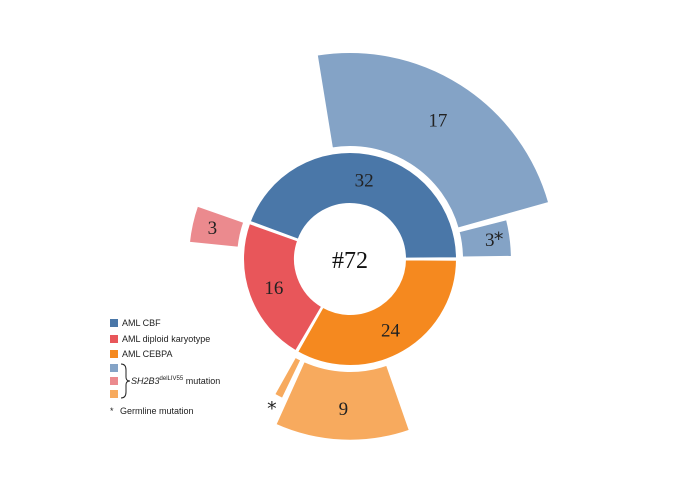 The height and width of the screenshot is (500, 700). I want to click on legend-swatch-mutation-cbf, so click(114, 368).